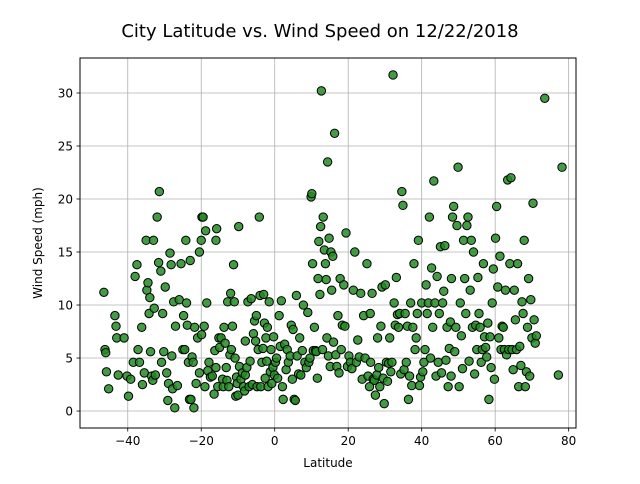 This screenshot has height=484, width=640. I want to click on y-tick-label: 10, so click(65, 306).